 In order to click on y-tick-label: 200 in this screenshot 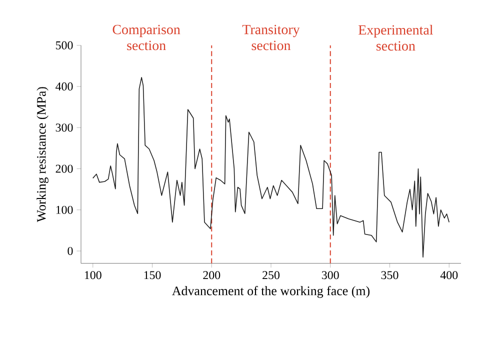, I will do `click(64, 168)`.